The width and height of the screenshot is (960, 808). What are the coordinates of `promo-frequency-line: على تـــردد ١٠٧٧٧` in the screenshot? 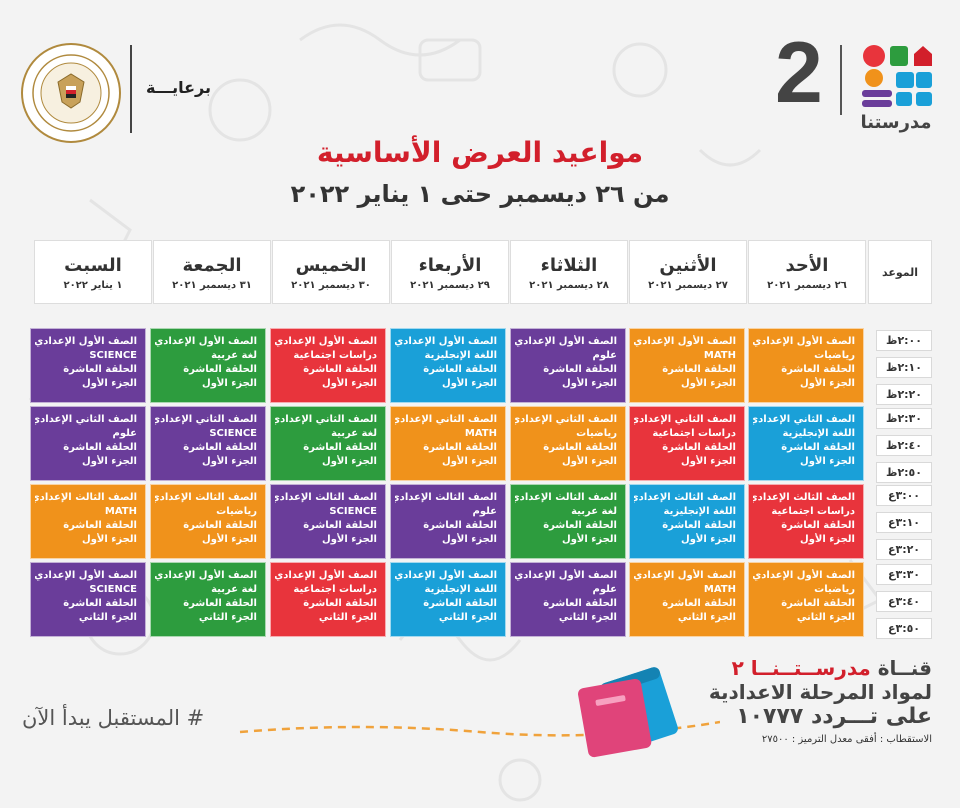 It's located at (834, 716).